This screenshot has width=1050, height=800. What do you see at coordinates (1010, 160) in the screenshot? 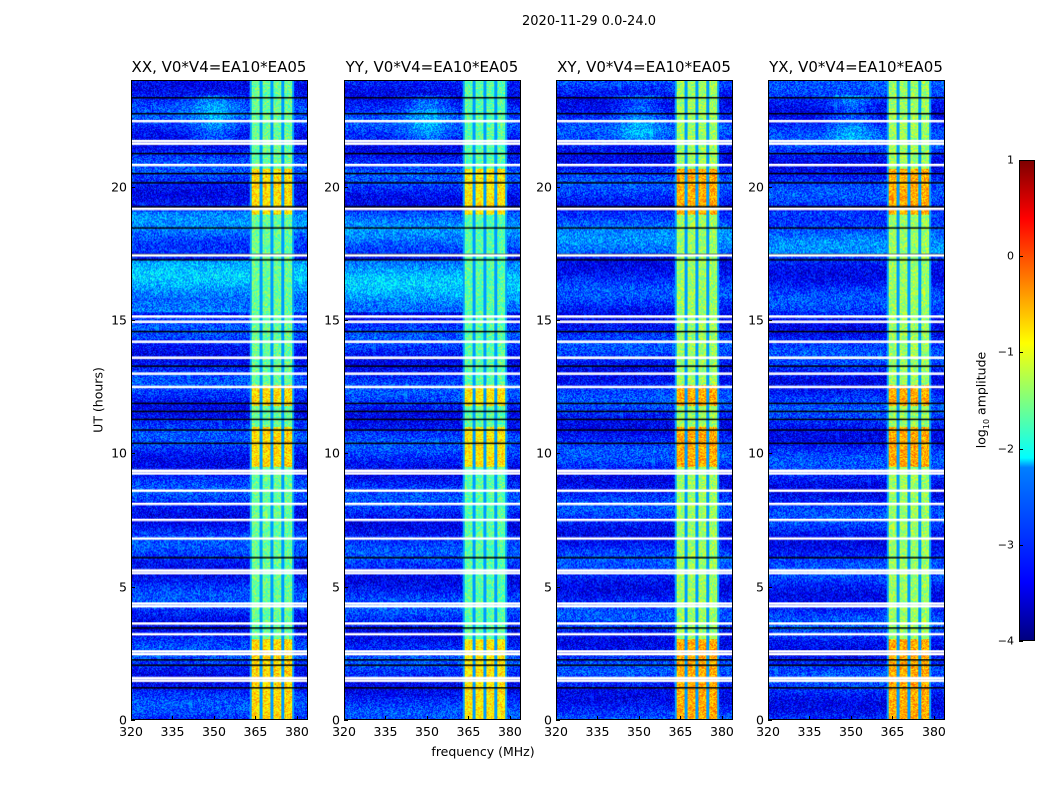
I see `colorbar-tick-label: 1` at bounding box center [1010, 160].